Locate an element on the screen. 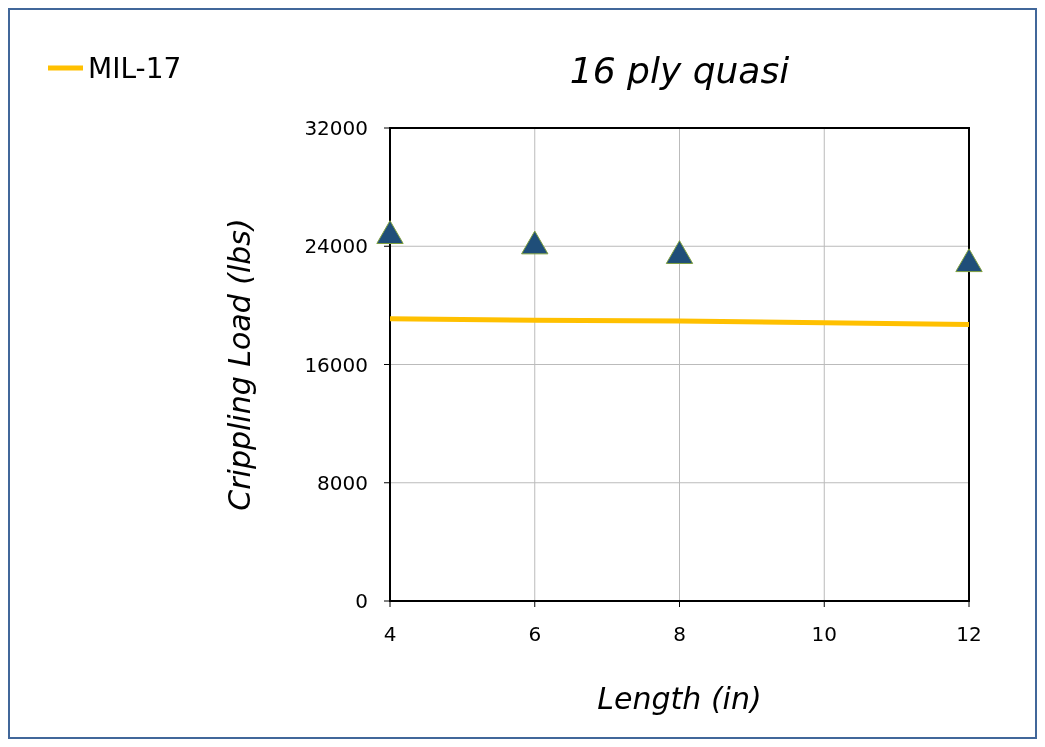 Image resolution: width=1045 pixels, height=747 pixels. chart-title: 16 ply quasi is located at coordinates (679, 70).